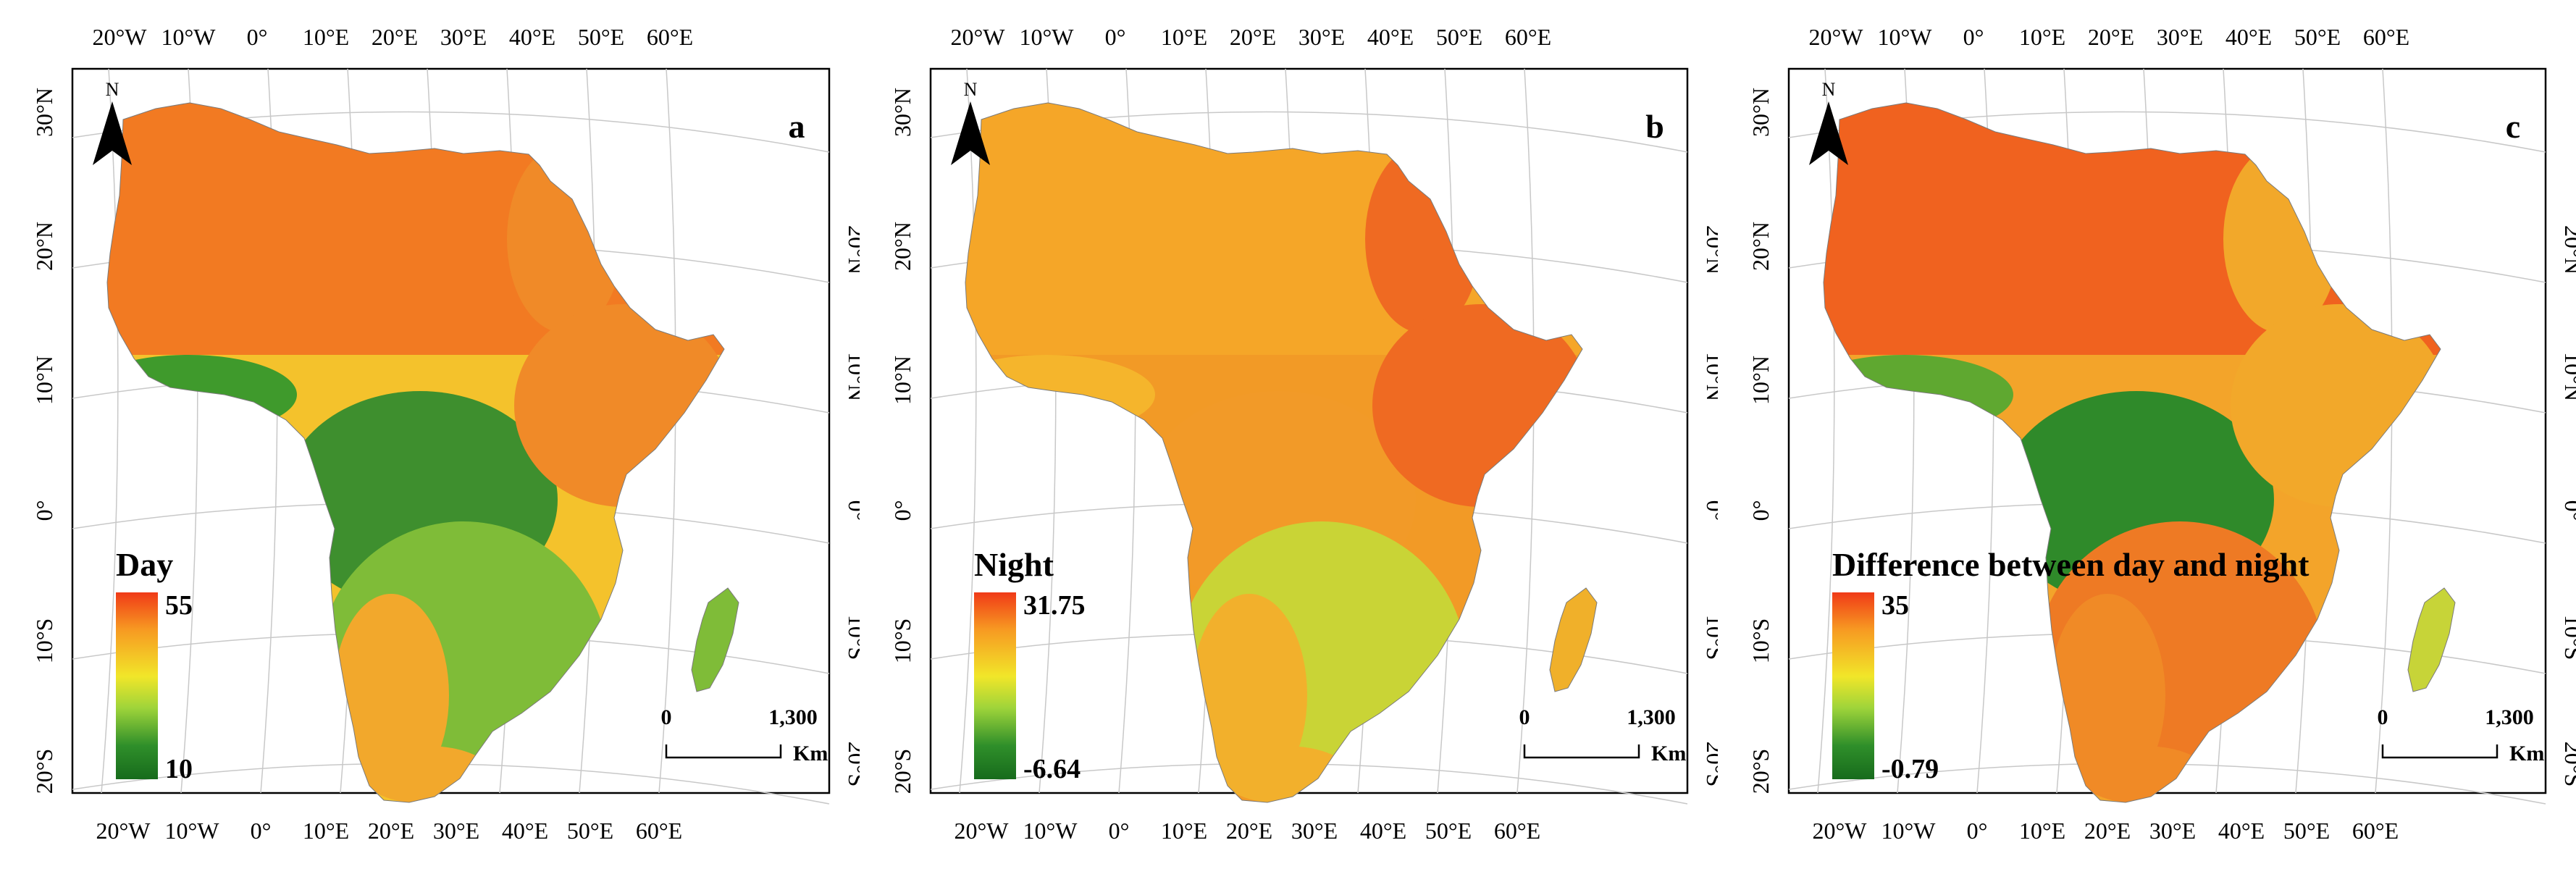 The height and width of the screenshot is (877, 2576). Describe the element at coordinates (666, 717) in the screenshot. I see `scale-bar-zero: 0` at that location.